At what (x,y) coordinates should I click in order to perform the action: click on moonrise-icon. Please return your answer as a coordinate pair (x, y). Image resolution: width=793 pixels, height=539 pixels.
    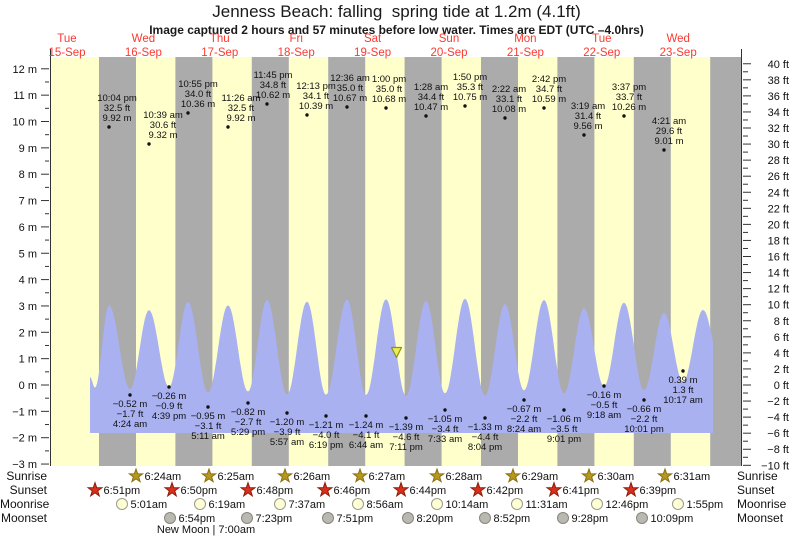
    Looking at the image, I should click on (597, 504).